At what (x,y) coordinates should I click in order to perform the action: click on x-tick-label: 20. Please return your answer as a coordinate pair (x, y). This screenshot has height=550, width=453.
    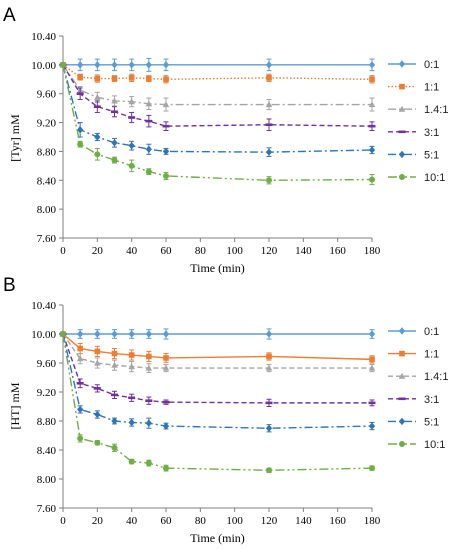
    Looking at the image, I should click on (98, 251).